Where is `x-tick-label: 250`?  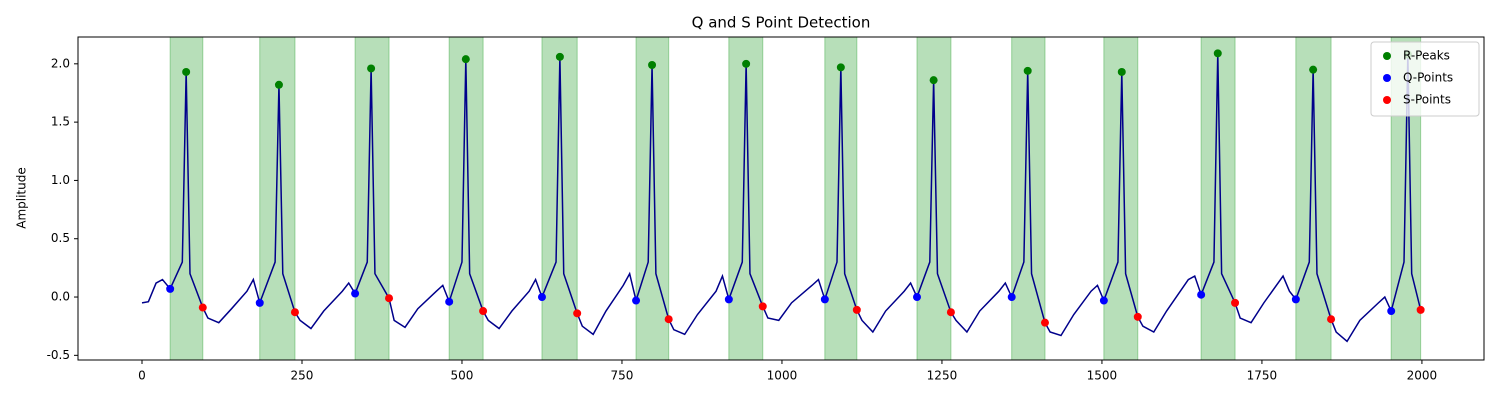 x-tick-label: 250 is located at coordinates (302, 376).